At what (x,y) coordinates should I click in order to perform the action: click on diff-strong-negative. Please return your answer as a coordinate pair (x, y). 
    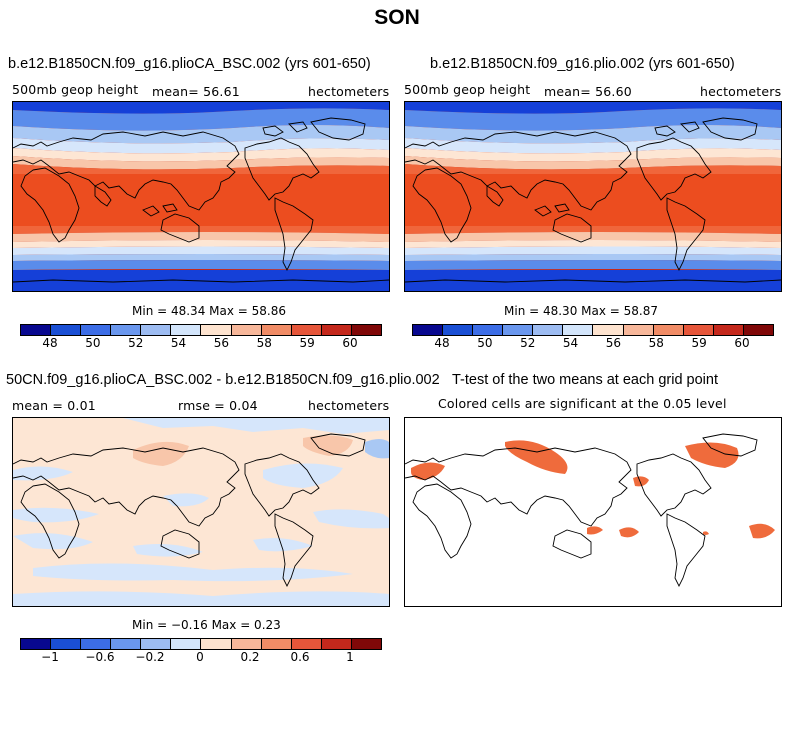
    Looking at the image, I should click on (377, 449).